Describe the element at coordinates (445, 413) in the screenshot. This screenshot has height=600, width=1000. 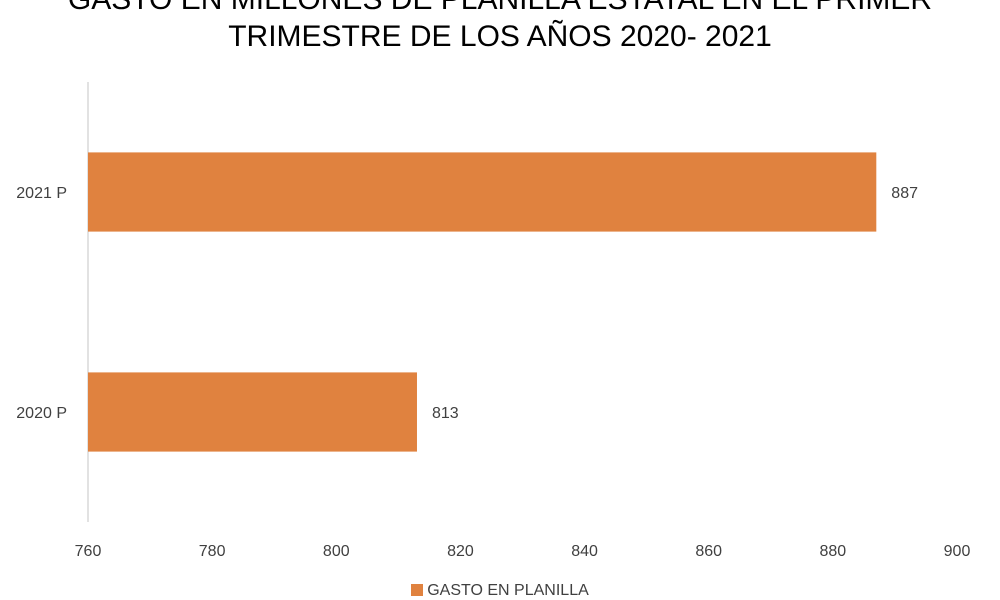
I see `data-label: 813` at that location.